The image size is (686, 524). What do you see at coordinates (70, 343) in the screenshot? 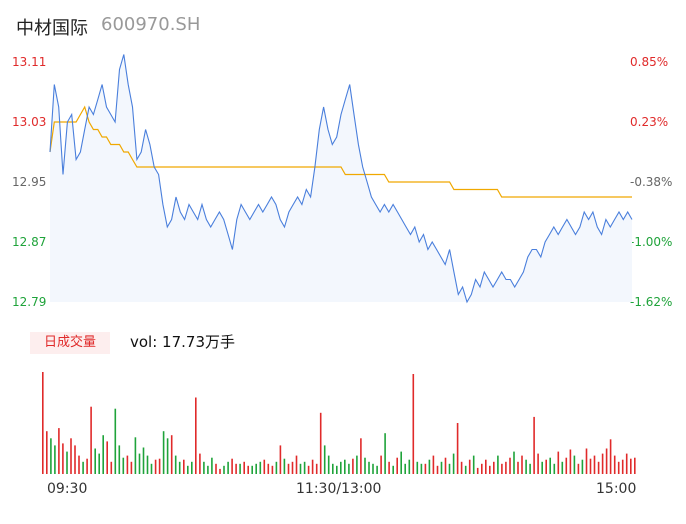
I see `volume-badge: 日成交量` at bounding box center [70, 343].